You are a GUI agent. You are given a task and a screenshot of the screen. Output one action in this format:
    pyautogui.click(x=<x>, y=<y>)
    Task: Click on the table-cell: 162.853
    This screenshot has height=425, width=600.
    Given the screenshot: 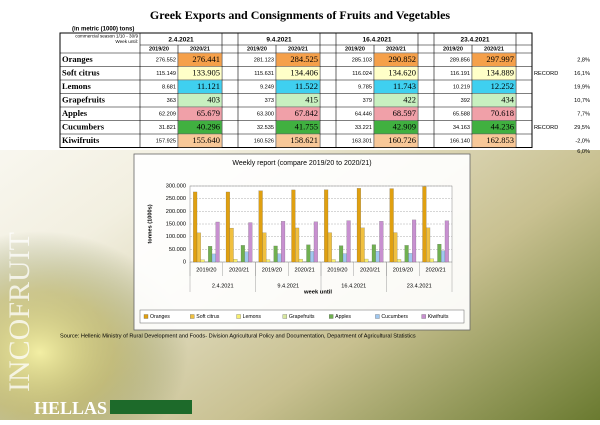 What is the action you would take?
    pyautogui.click(x=500, y=140)
    